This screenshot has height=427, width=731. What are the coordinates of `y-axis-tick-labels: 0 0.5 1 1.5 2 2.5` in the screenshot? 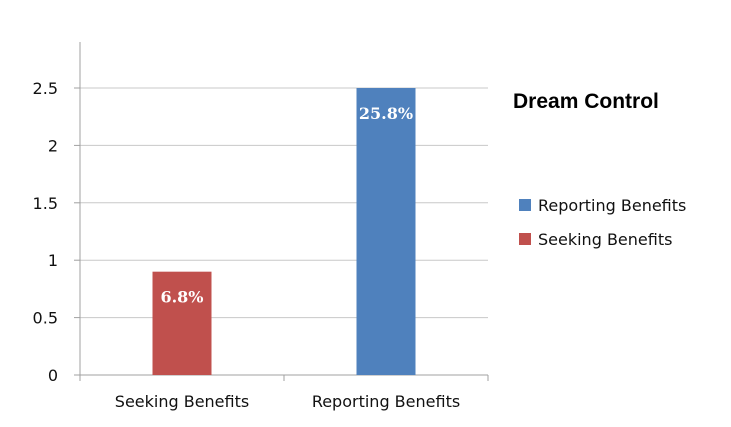 It's located at (45, 232).